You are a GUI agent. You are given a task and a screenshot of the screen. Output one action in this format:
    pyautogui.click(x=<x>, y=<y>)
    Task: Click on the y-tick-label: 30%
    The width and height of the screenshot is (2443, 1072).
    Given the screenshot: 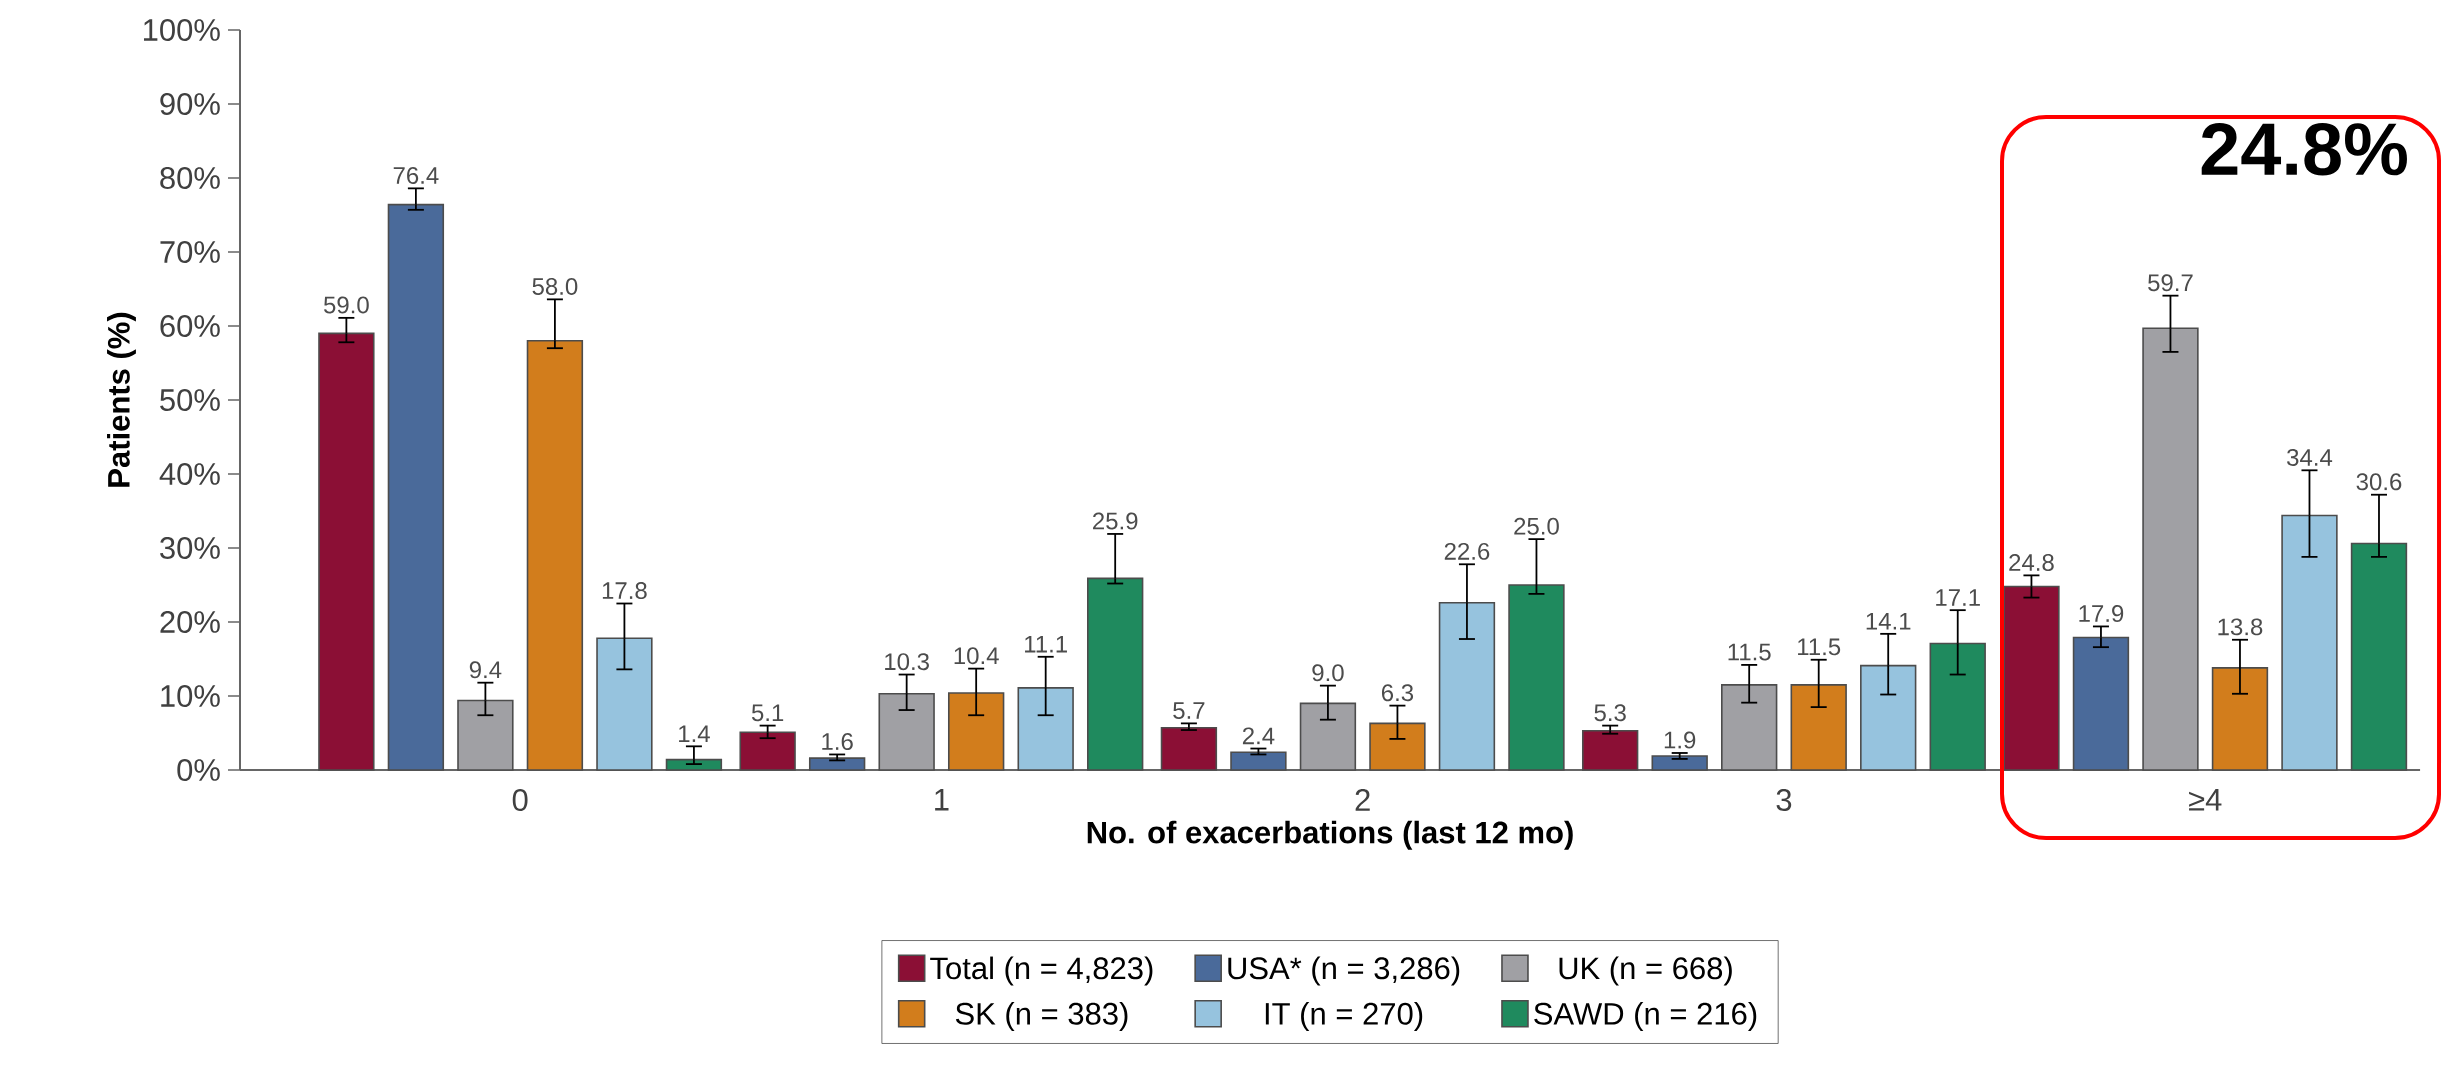 What is the action you would take?
    pyautogui.click(x=190, y=548)
    